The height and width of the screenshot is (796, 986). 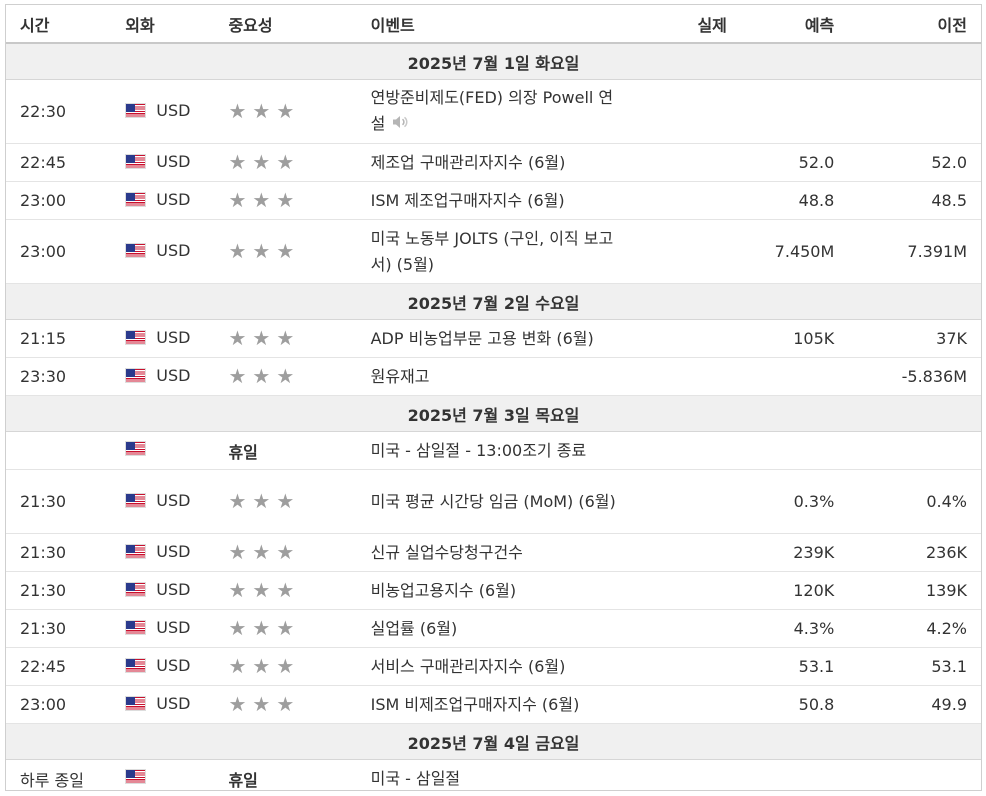 I want to click on event-name: 미국 노동부 JOLTS (구인, 이직 보고서) (5월), so click(x=492, y=251).